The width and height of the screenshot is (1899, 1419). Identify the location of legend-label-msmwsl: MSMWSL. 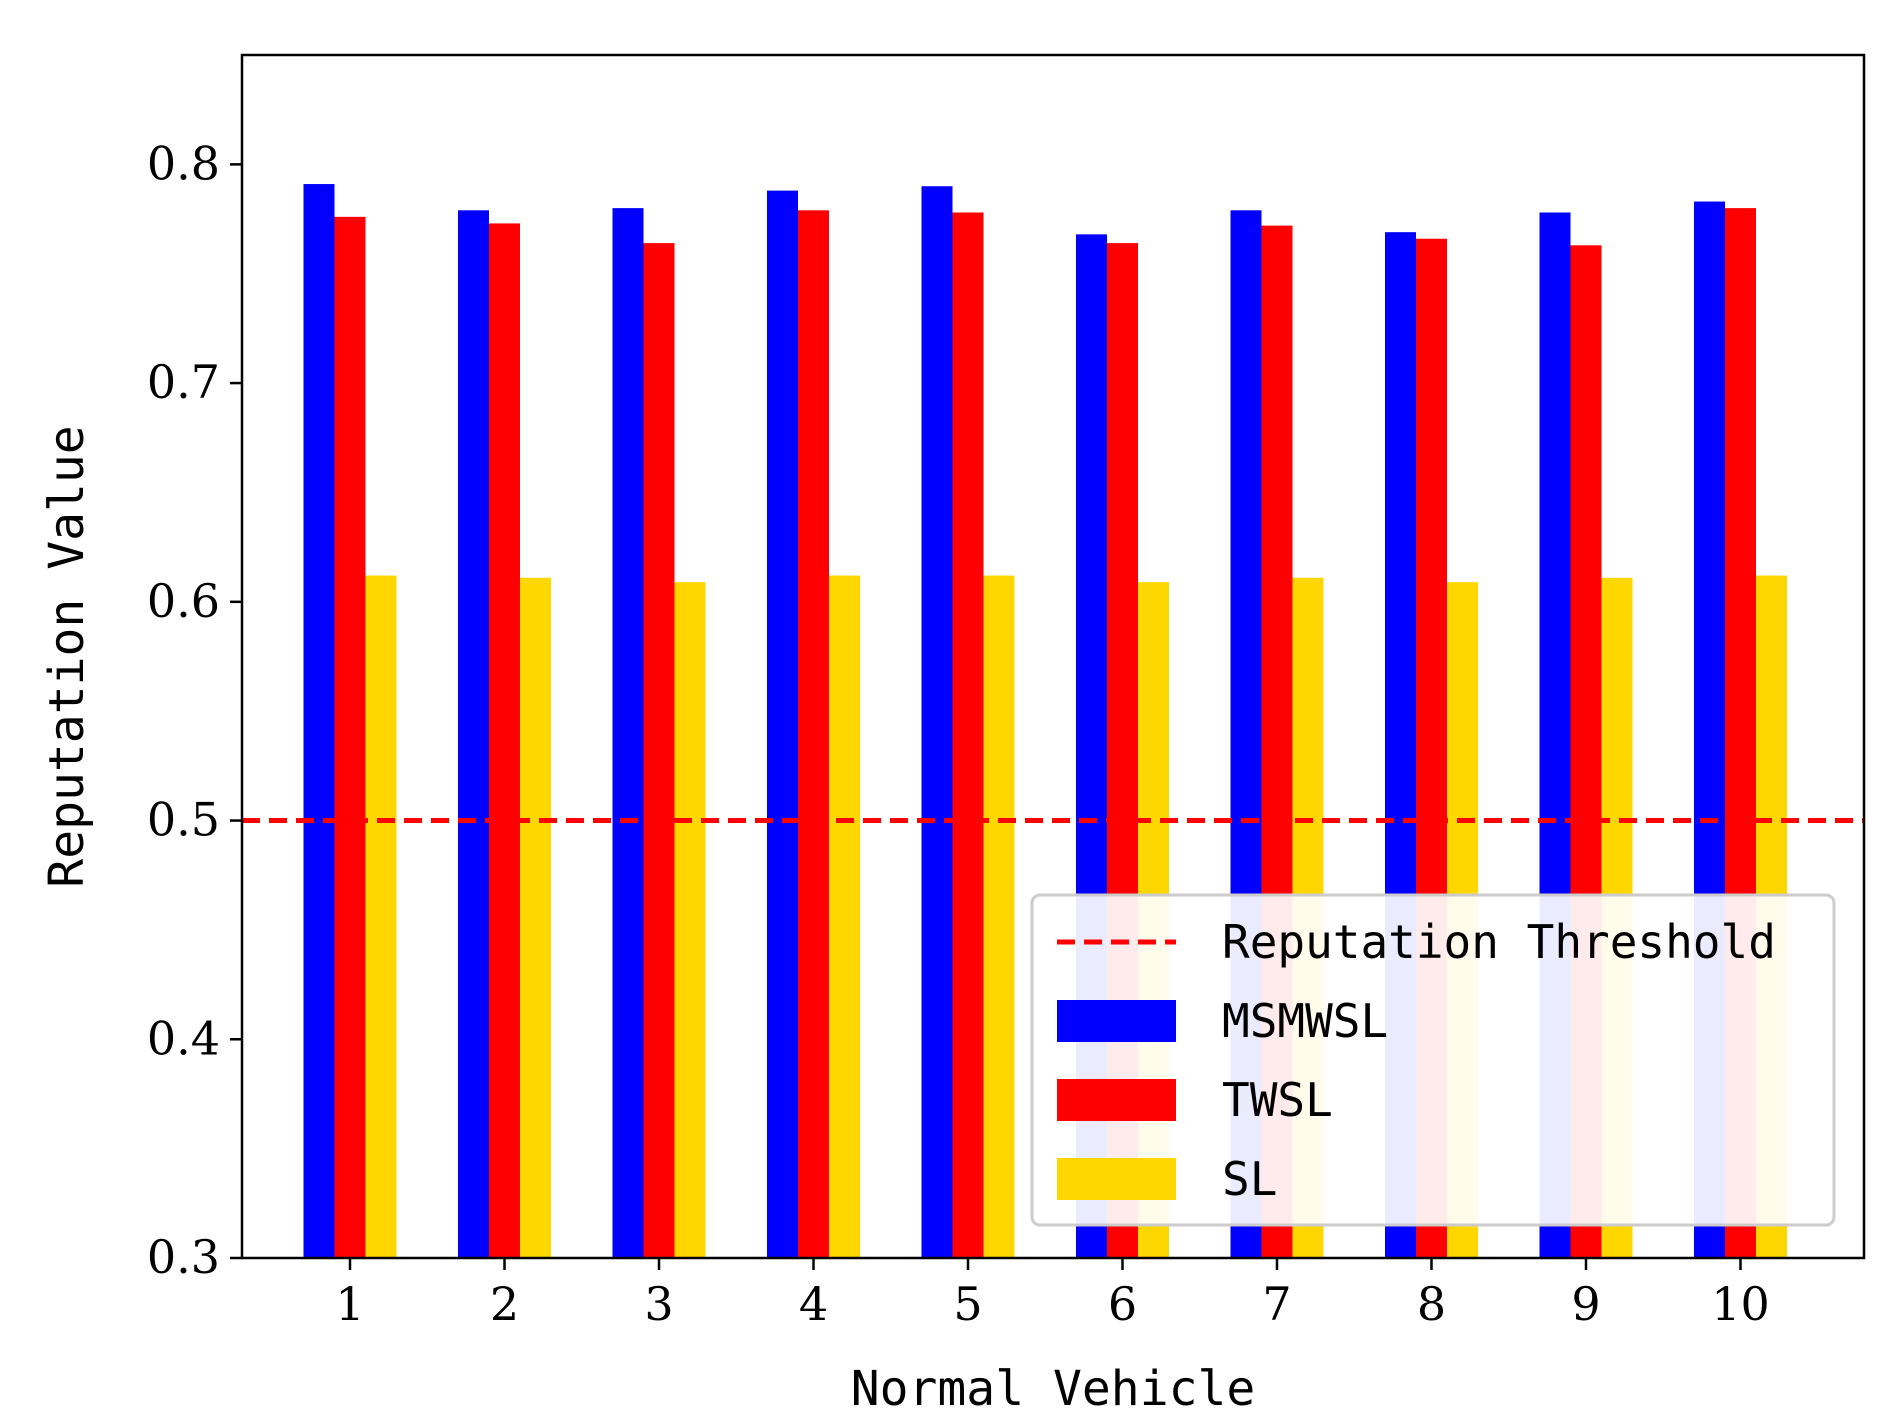
(1305, 1021).